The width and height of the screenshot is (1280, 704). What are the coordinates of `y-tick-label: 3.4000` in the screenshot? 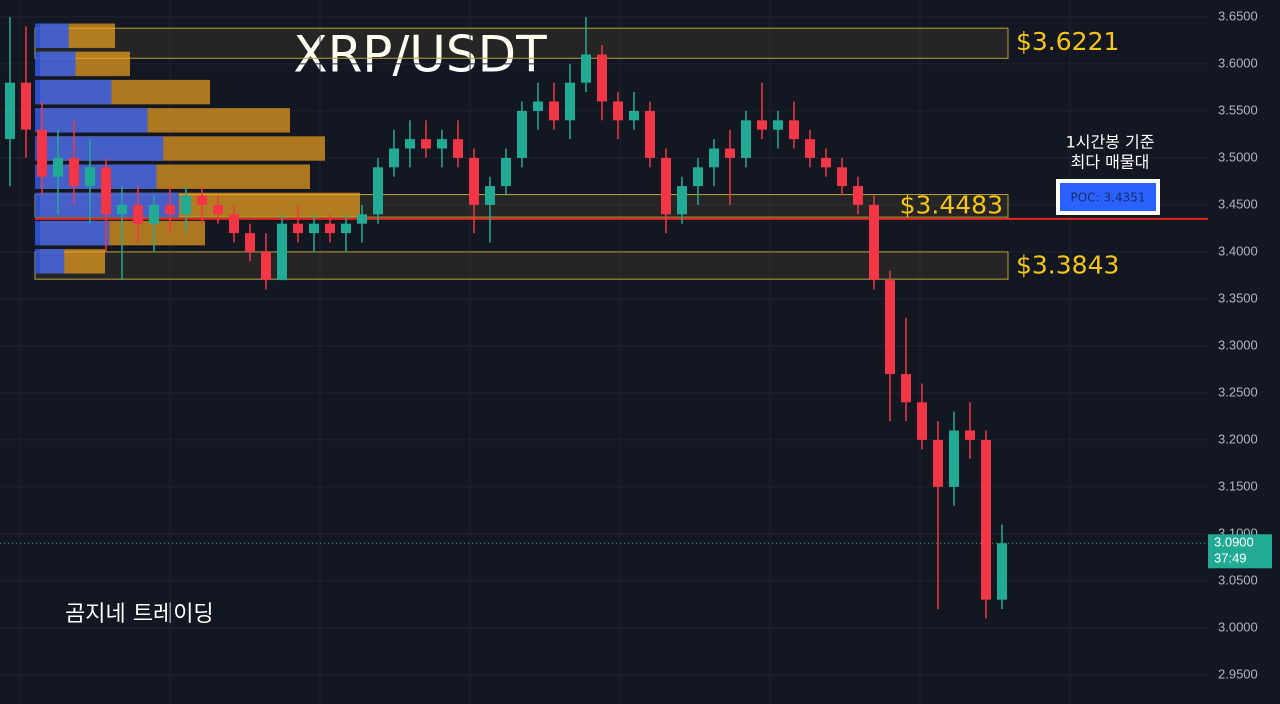 It's located at (1238, 250).